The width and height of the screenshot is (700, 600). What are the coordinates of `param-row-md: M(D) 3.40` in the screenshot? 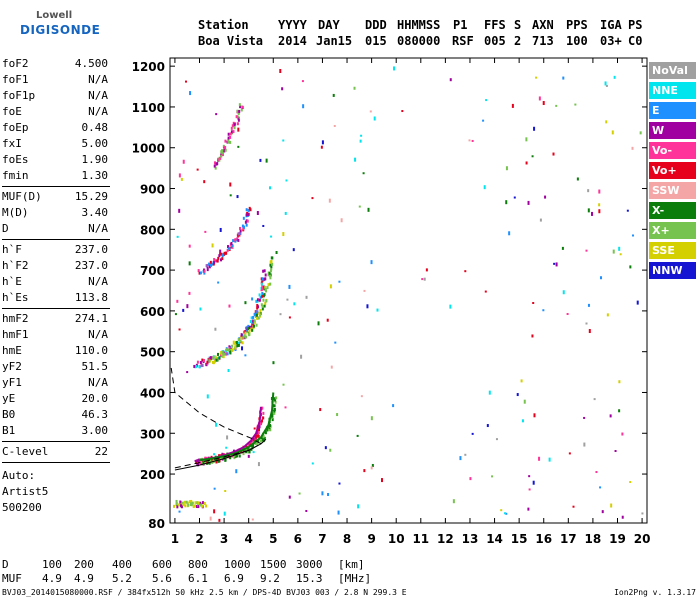 It's located at (55, 213).